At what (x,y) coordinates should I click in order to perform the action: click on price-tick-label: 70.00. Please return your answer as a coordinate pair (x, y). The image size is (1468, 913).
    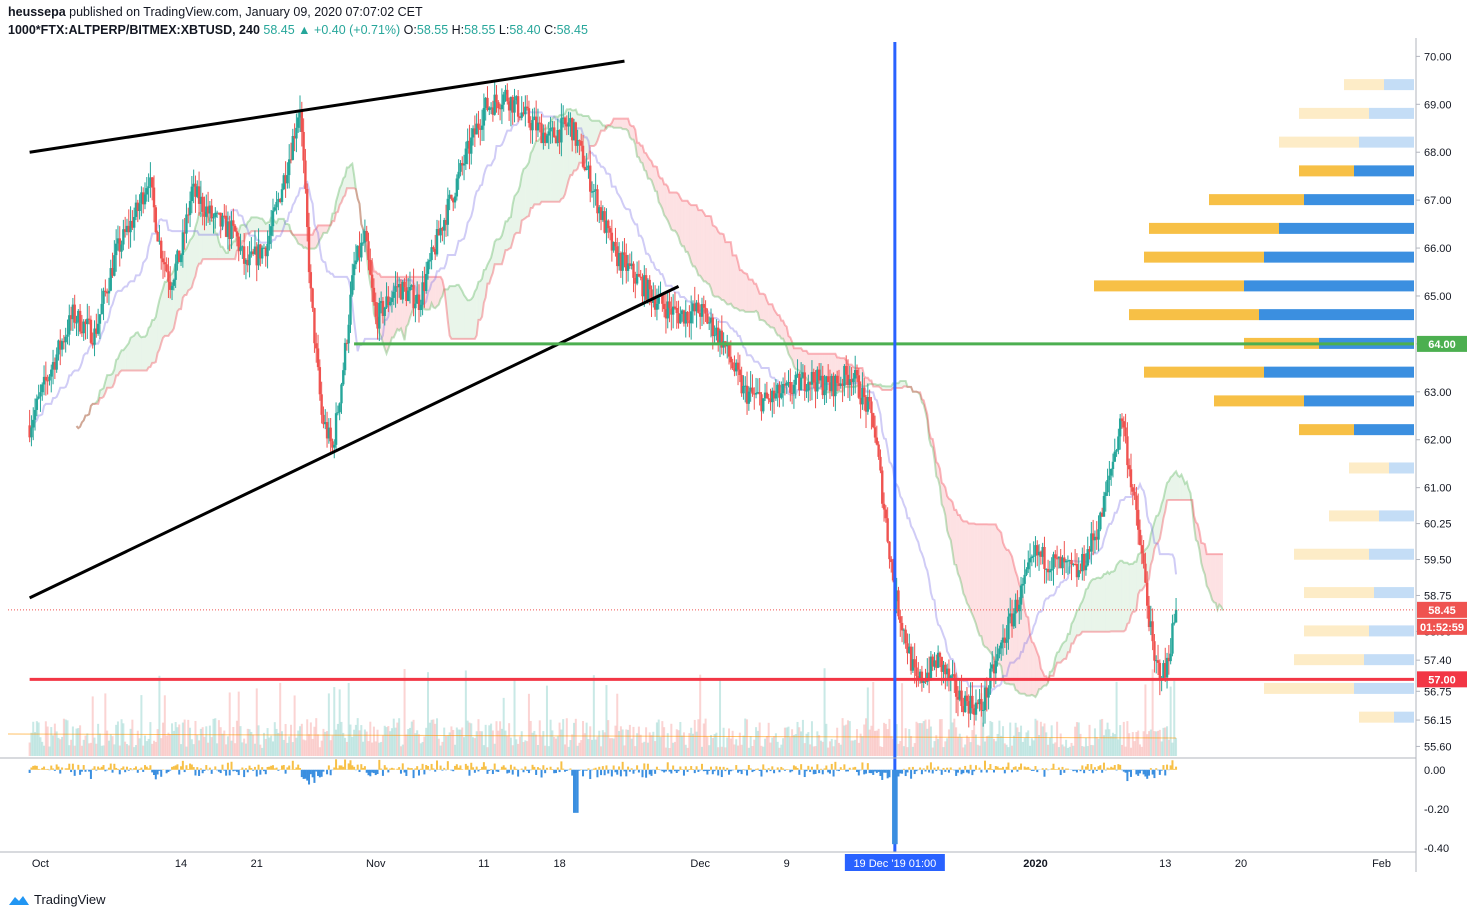
    Looking at the image, I should click on (1438, 57).